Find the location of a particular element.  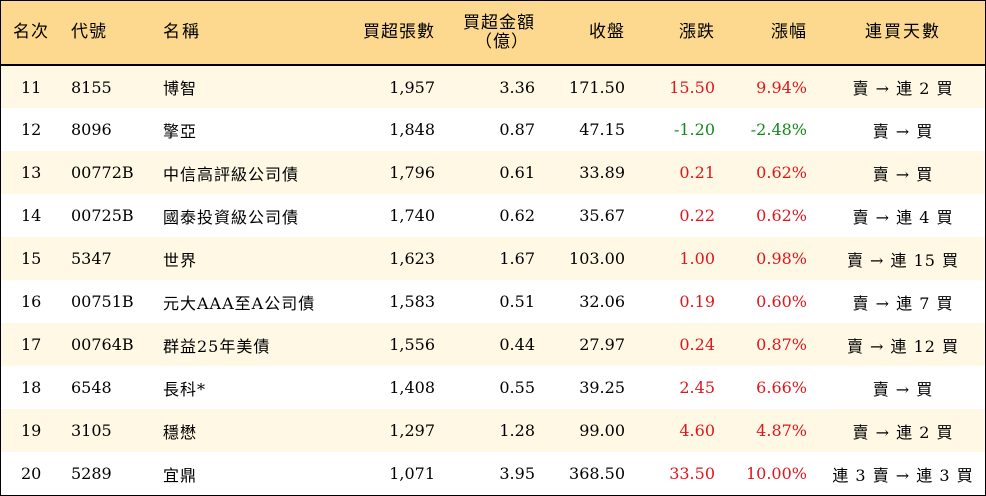

change-cell: 0.24 is located at coordinates (697, 344).